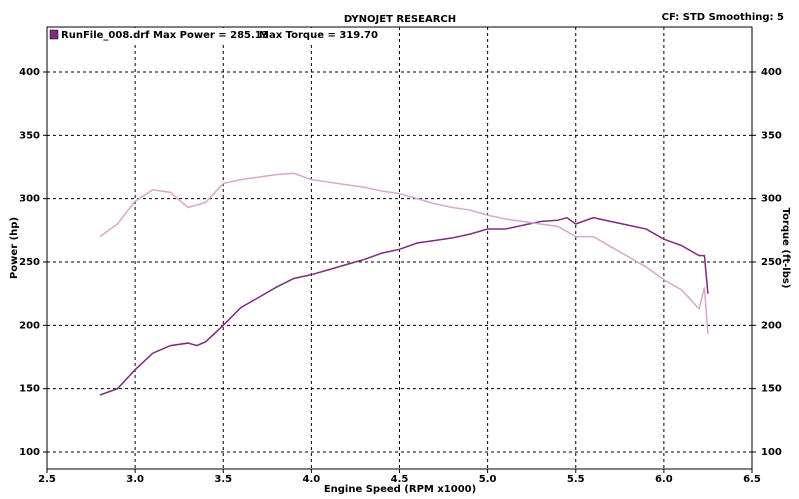 The width and height of the screenshot is (799, 499). I want to click on y-tick-label: 350, so click(29, 135).